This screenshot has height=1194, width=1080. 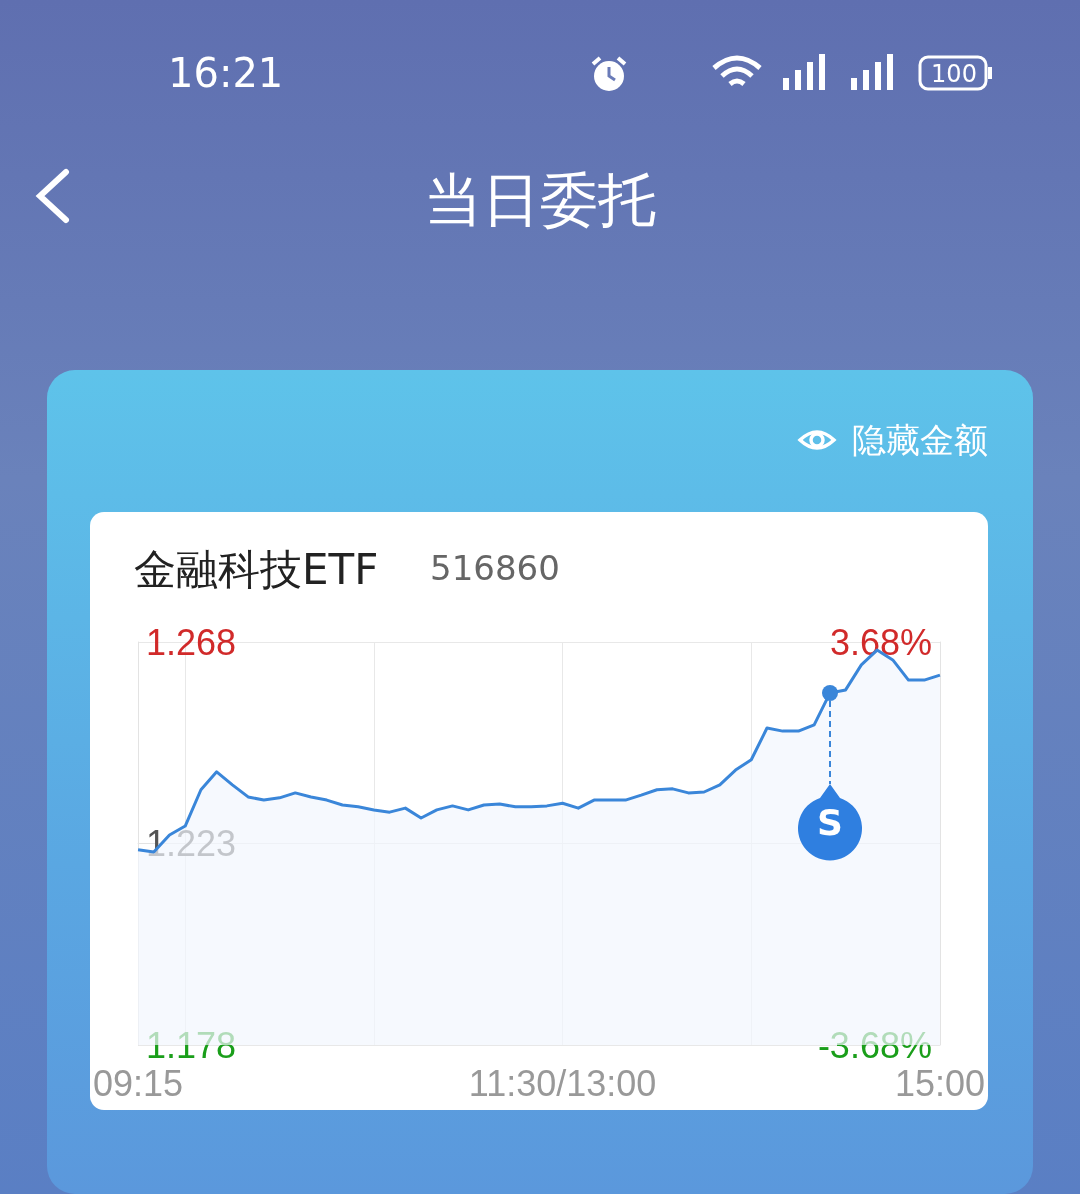 I want to click on text: 16:21, so click(x=226, y=73).